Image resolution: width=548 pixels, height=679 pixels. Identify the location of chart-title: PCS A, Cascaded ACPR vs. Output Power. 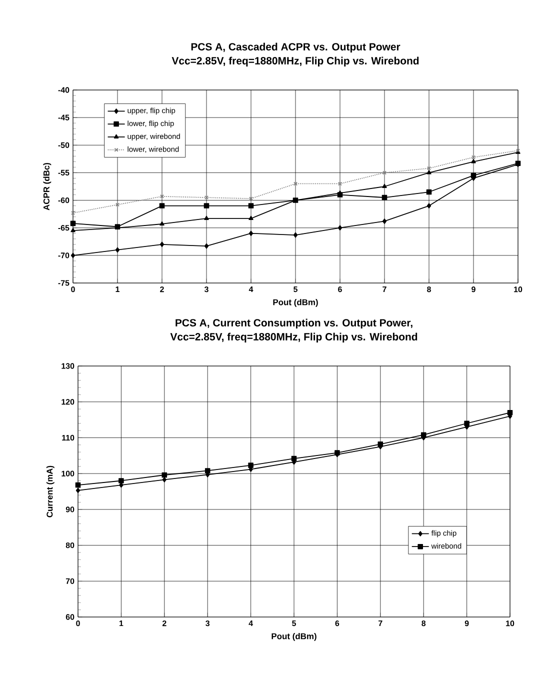
(295, 47).